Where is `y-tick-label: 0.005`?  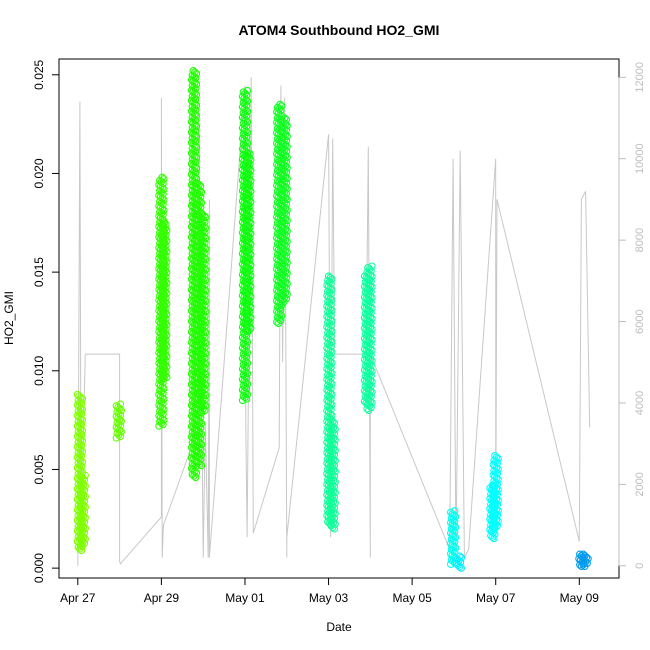
y-tick-label: 0.005 is located at coordinates (39, 469).